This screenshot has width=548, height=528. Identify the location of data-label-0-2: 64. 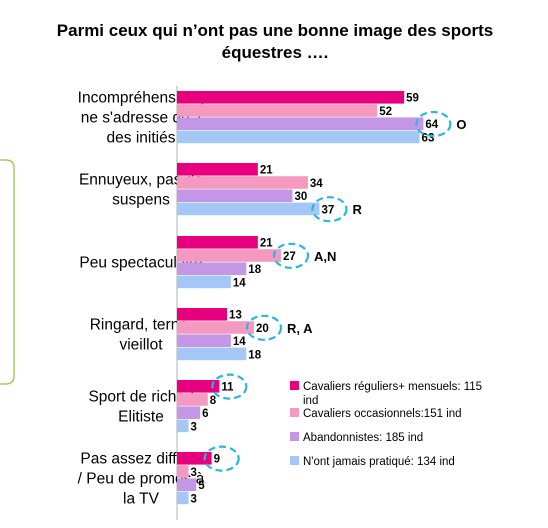
(431, 125).